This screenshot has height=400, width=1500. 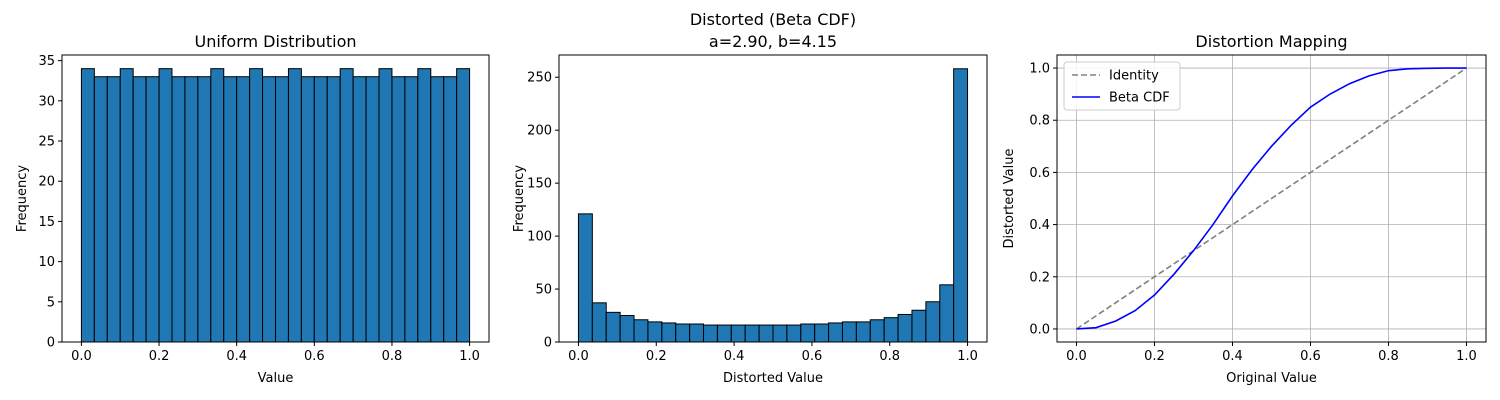 What do you see at coordinates (539, 184) in the screenshot?
I see `y-tick-label: 150` at bounding box center [539, 184].